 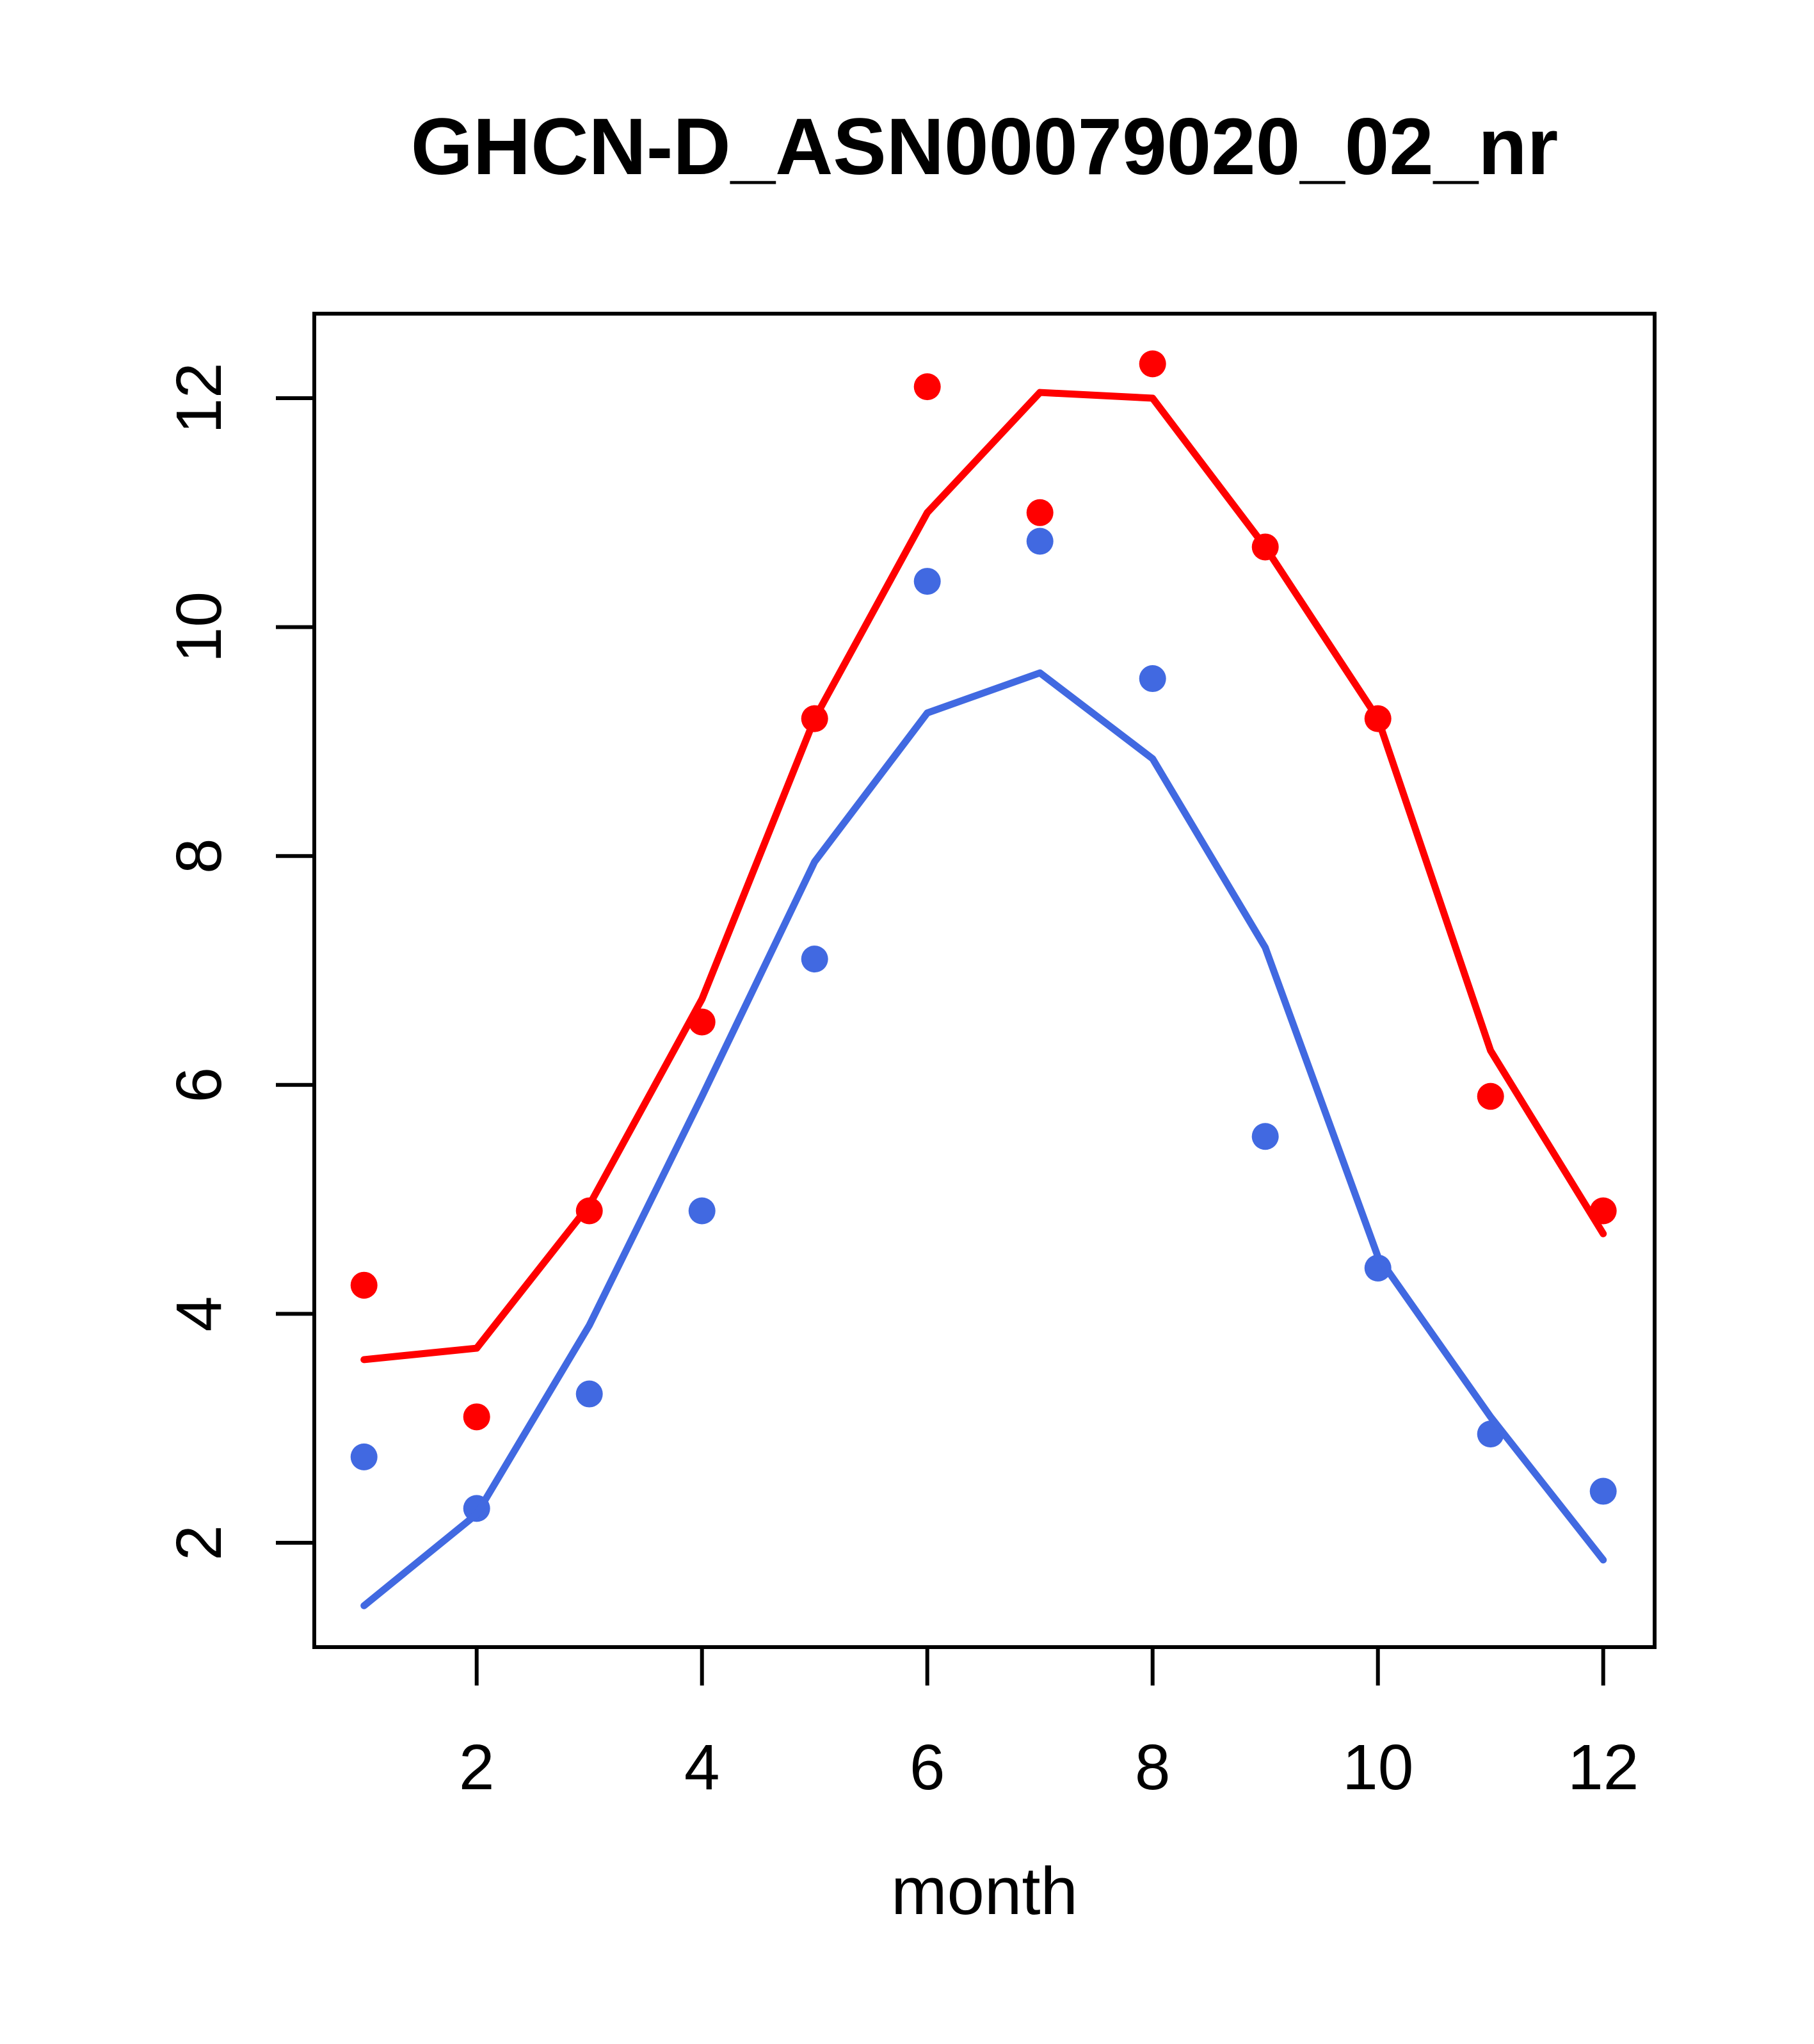 What do you see at coordinates (199, 856) in the screenshot?
I see `y-tick-label: 8` at bounding box center [199, 856].